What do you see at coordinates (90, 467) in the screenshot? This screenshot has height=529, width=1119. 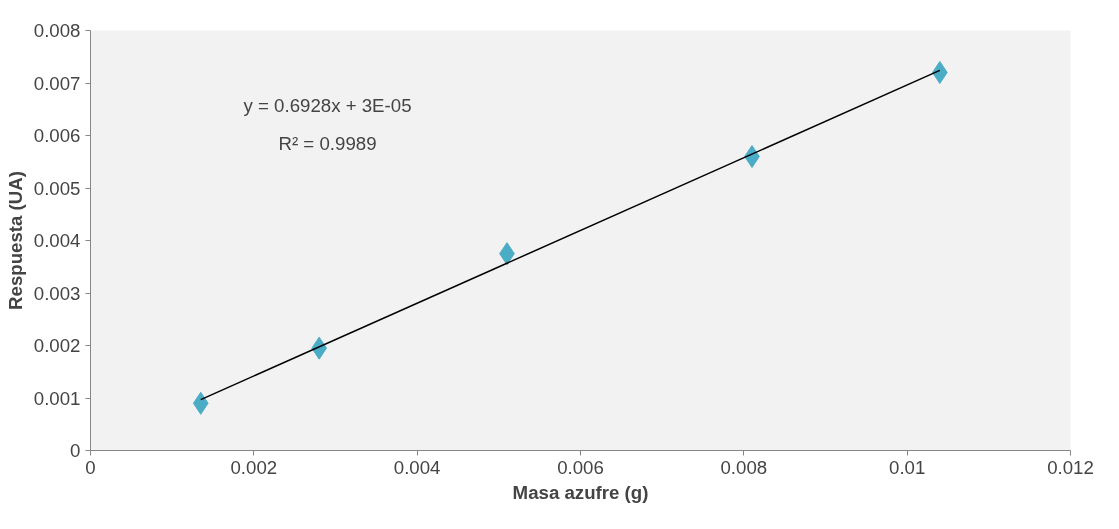 I see `x-tick-label: 0` at bounding box center [90, 467].